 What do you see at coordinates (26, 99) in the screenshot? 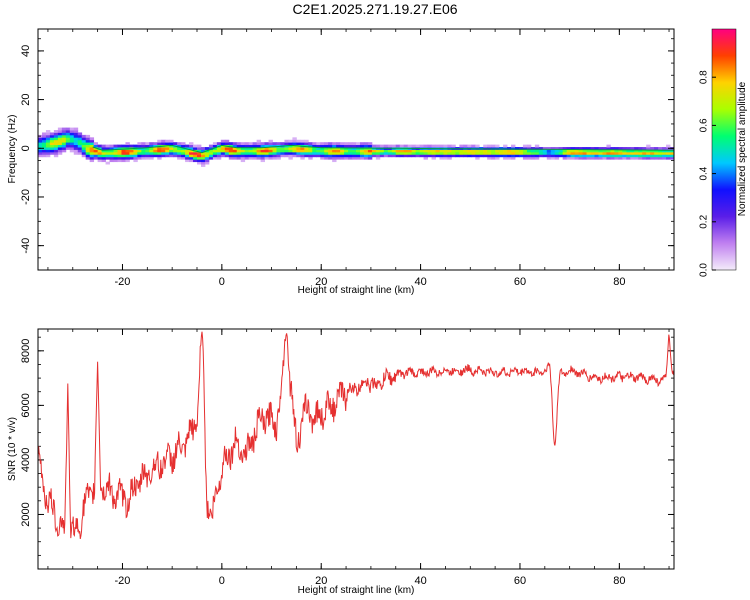
I see `y-tick-label: 20` at bounding box center [26, 99].